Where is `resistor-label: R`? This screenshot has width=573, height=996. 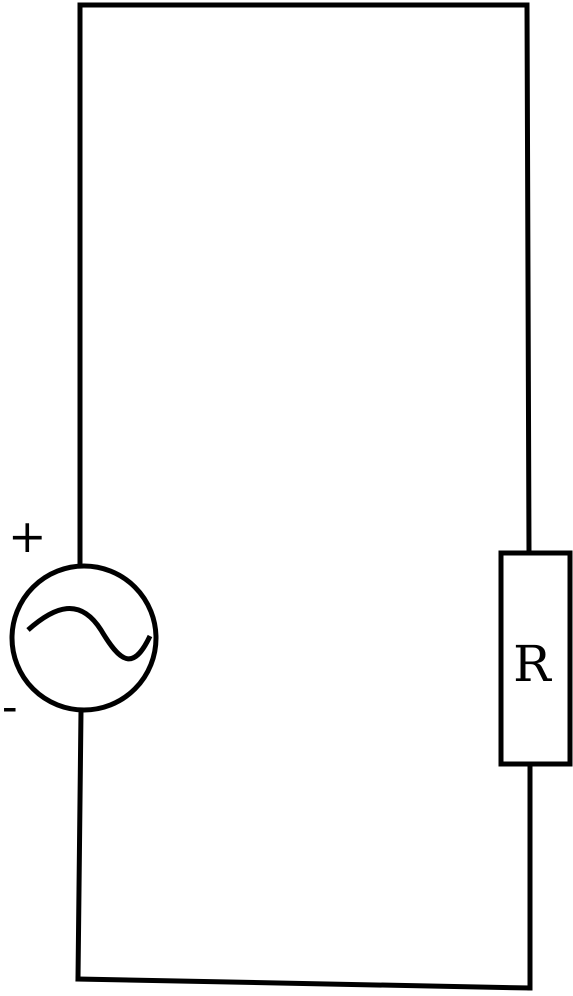 resistor-label: R is located at coordinates (532, 664).